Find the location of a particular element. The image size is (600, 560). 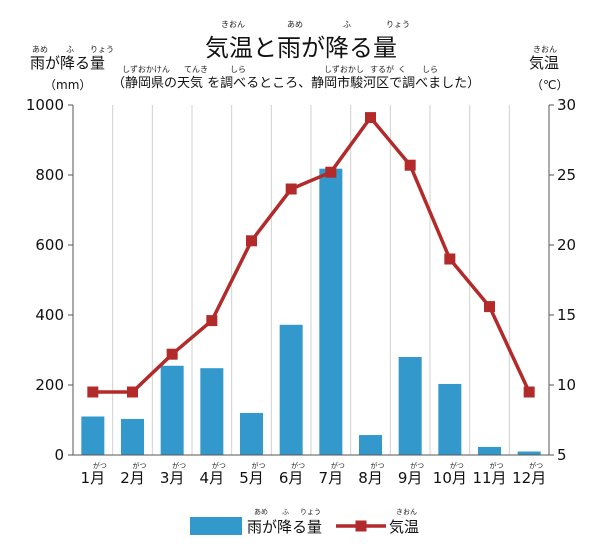

right-axis-title: 気温 is located at coordinates (544, 63).